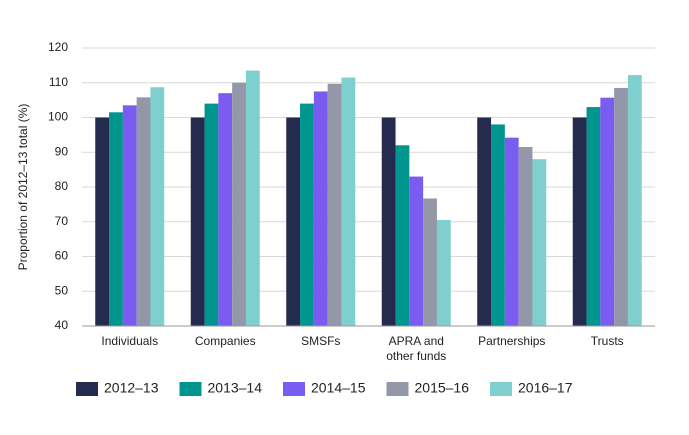 This screenshot has height=435, width=689. Describe the element at coordinates (321, 341) in the screenshot. I see `x-tick-label: SMSFs` at that location.